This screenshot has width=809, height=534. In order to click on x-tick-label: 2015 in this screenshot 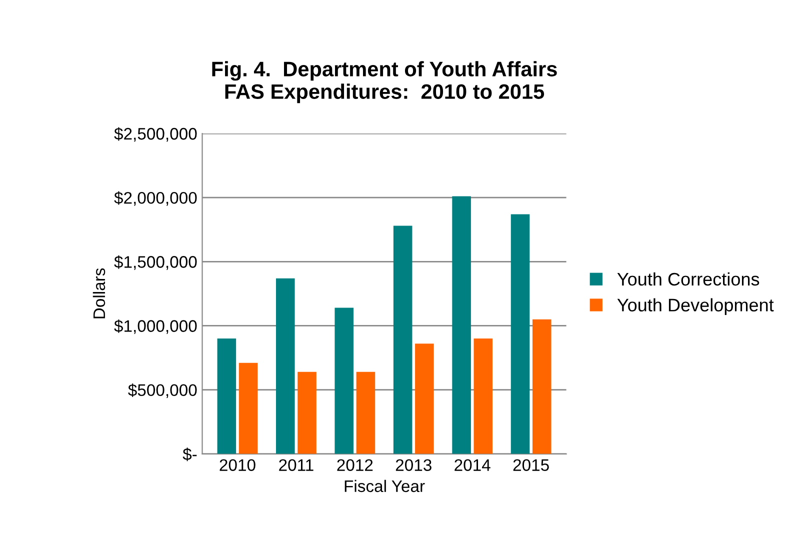, I will do `click(531, 465)`.